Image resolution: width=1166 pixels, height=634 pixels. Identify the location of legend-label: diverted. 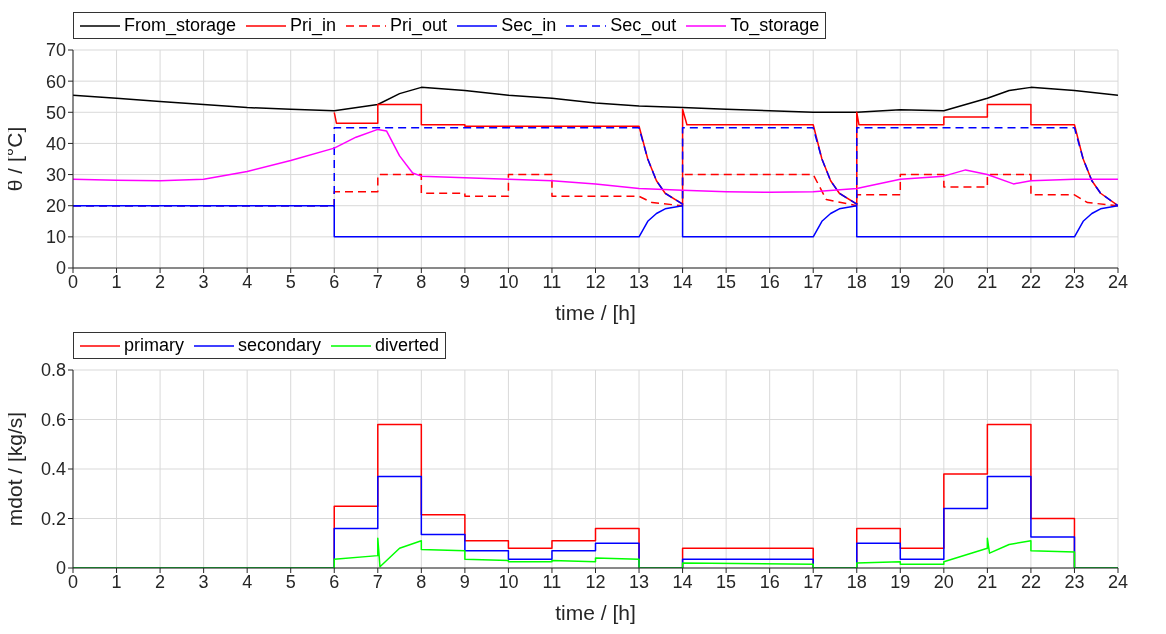
(407, 345).